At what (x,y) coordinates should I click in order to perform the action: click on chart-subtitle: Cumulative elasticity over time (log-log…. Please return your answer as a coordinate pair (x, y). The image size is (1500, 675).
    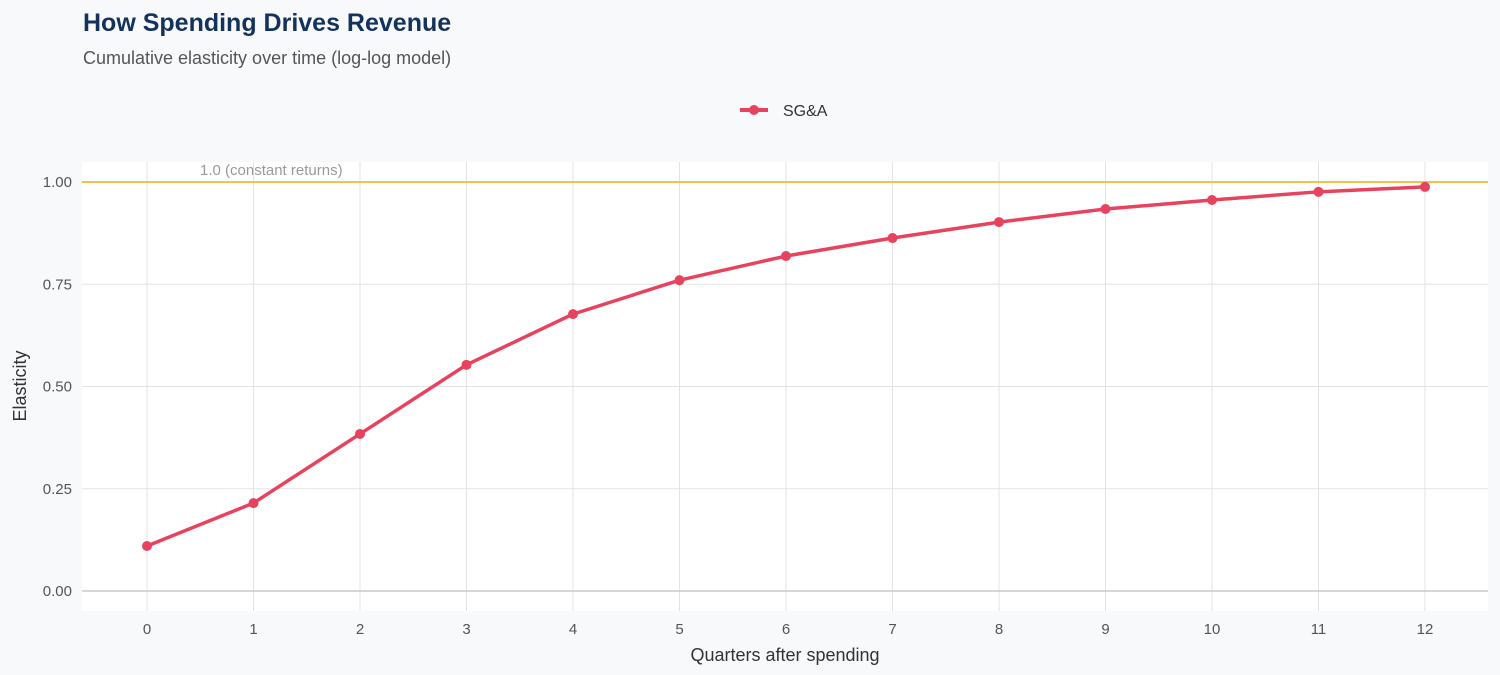
    Looking at the image, I should click on (267, 58).